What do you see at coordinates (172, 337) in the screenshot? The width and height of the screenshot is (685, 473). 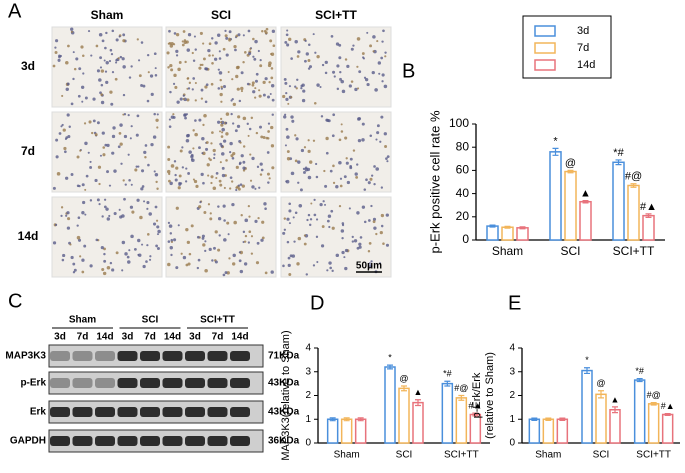 I see `lane-label: 14d` at bounding box center [172, 337].